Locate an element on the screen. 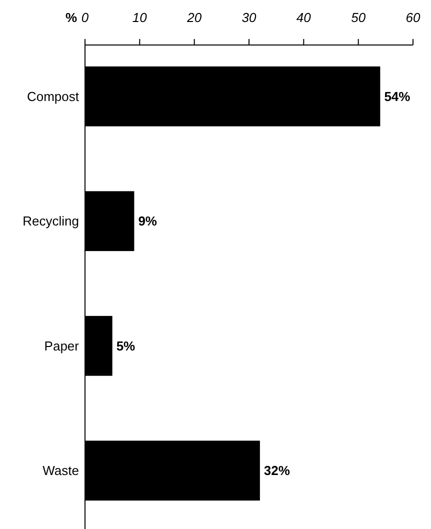 The width and height of the screenshot is (431, 529). data-label: 9% is located at coordinates (148, 221).